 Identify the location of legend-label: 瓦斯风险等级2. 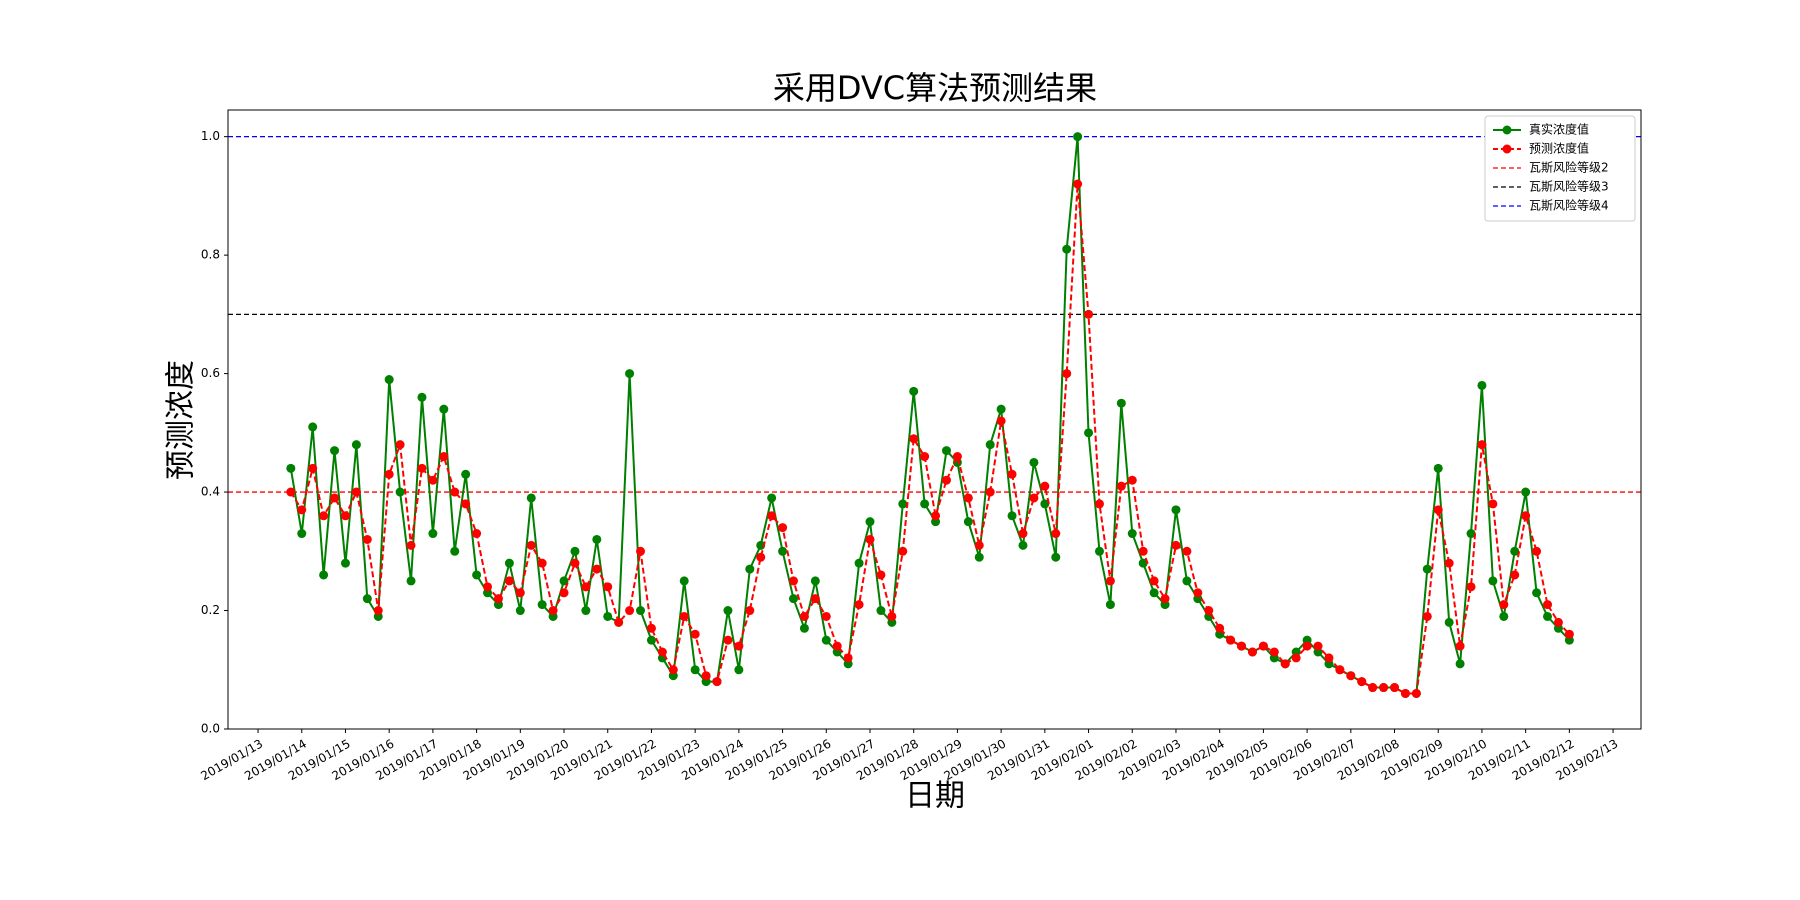
(1569, 167).